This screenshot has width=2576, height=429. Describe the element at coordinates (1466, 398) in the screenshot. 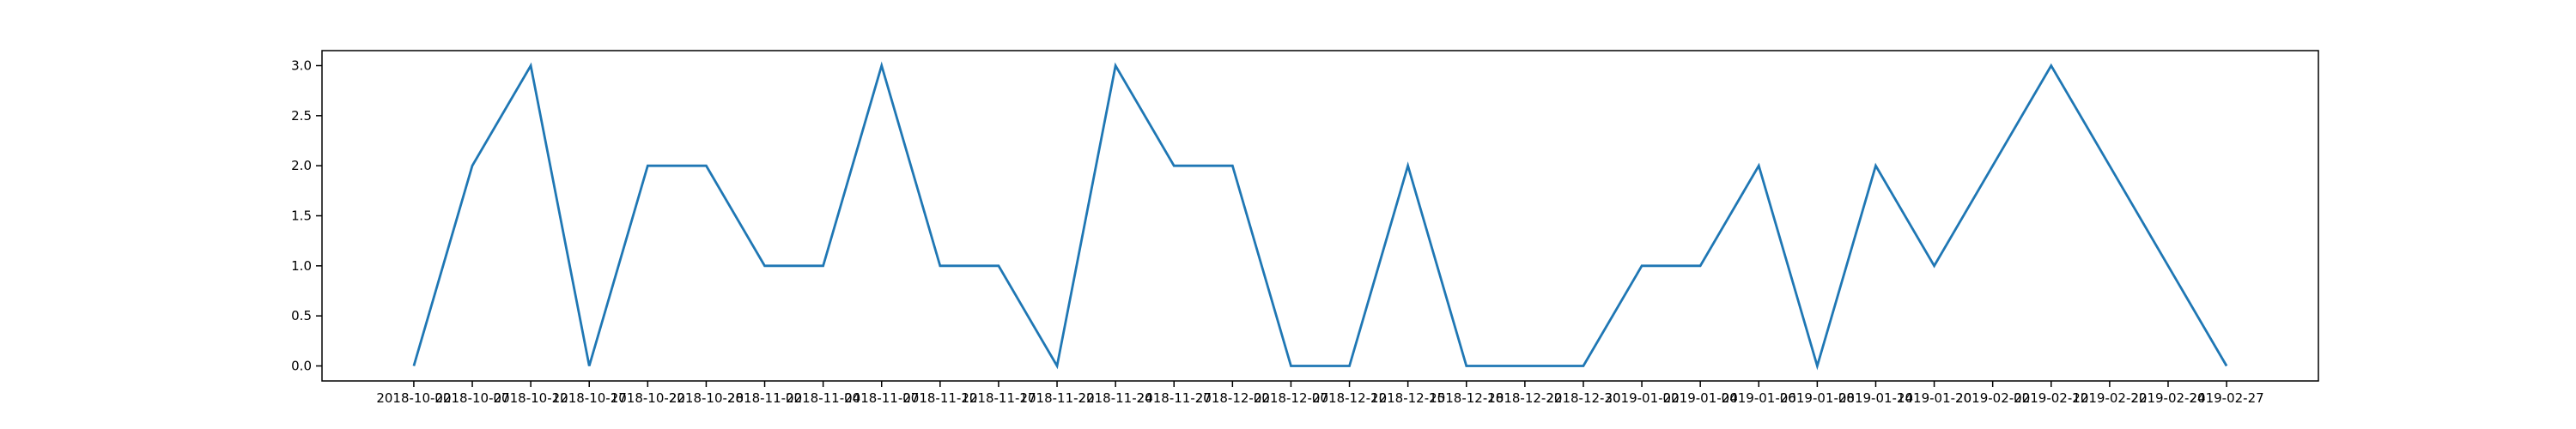

I see `x-tick-label: 2018-12-18` at that location.